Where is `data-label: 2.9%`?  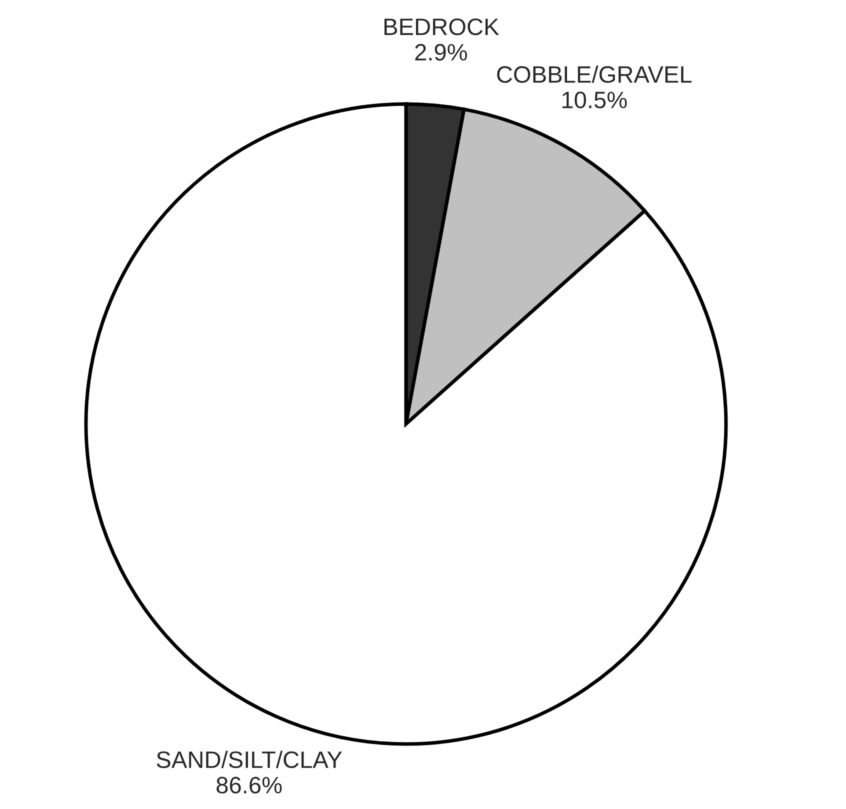
data-label: 2.9% is located at coordinates (441, 52).